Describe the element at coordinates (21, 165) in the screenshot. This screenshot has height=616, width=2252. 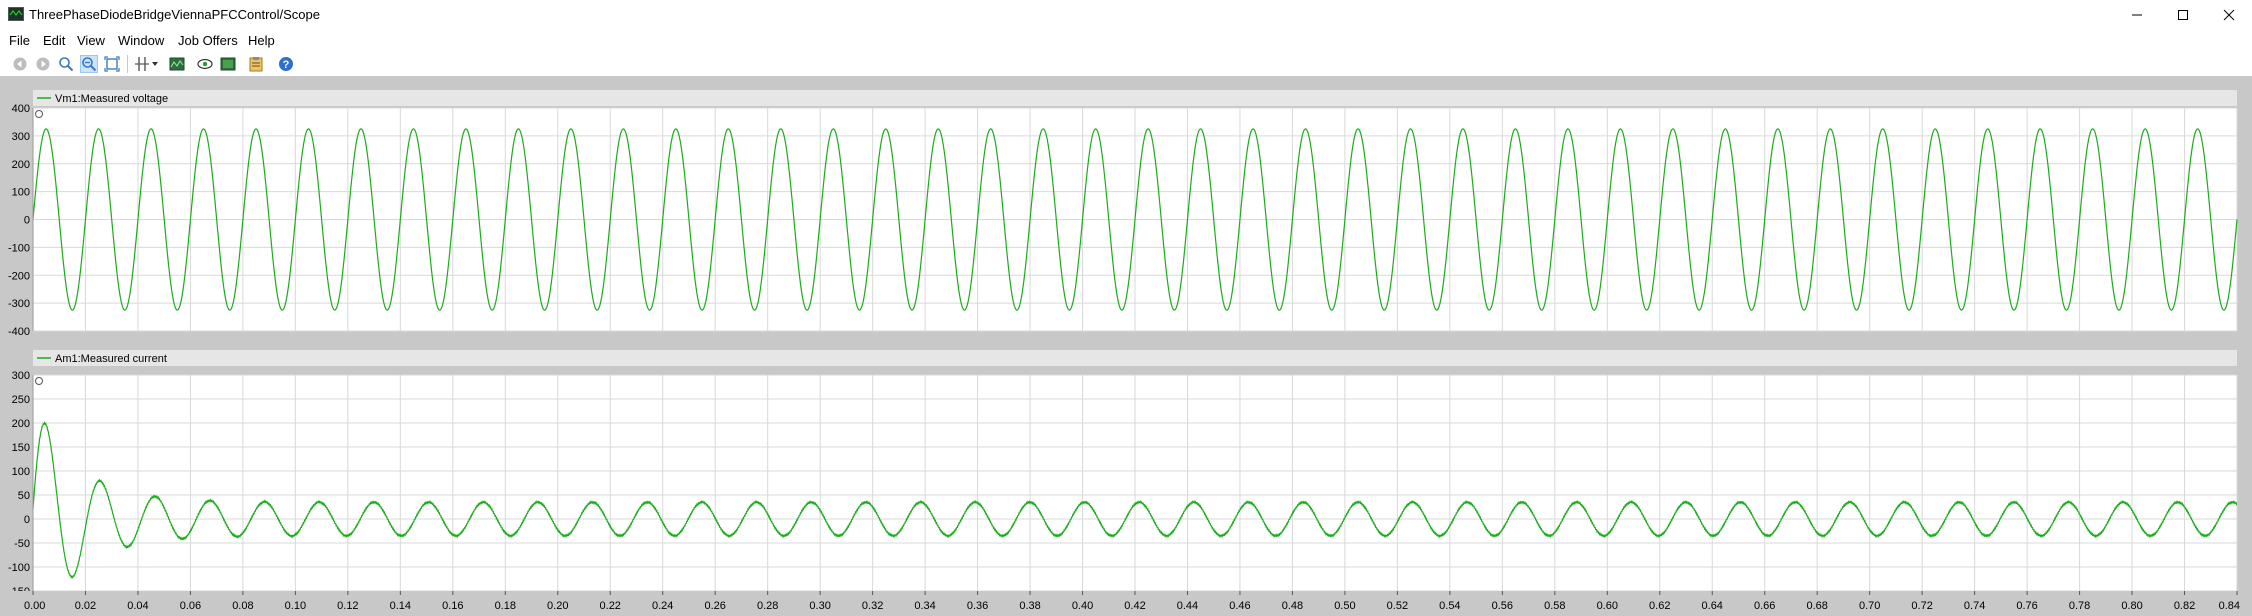
I see `voltage-y-tick-label: 200` at that location.